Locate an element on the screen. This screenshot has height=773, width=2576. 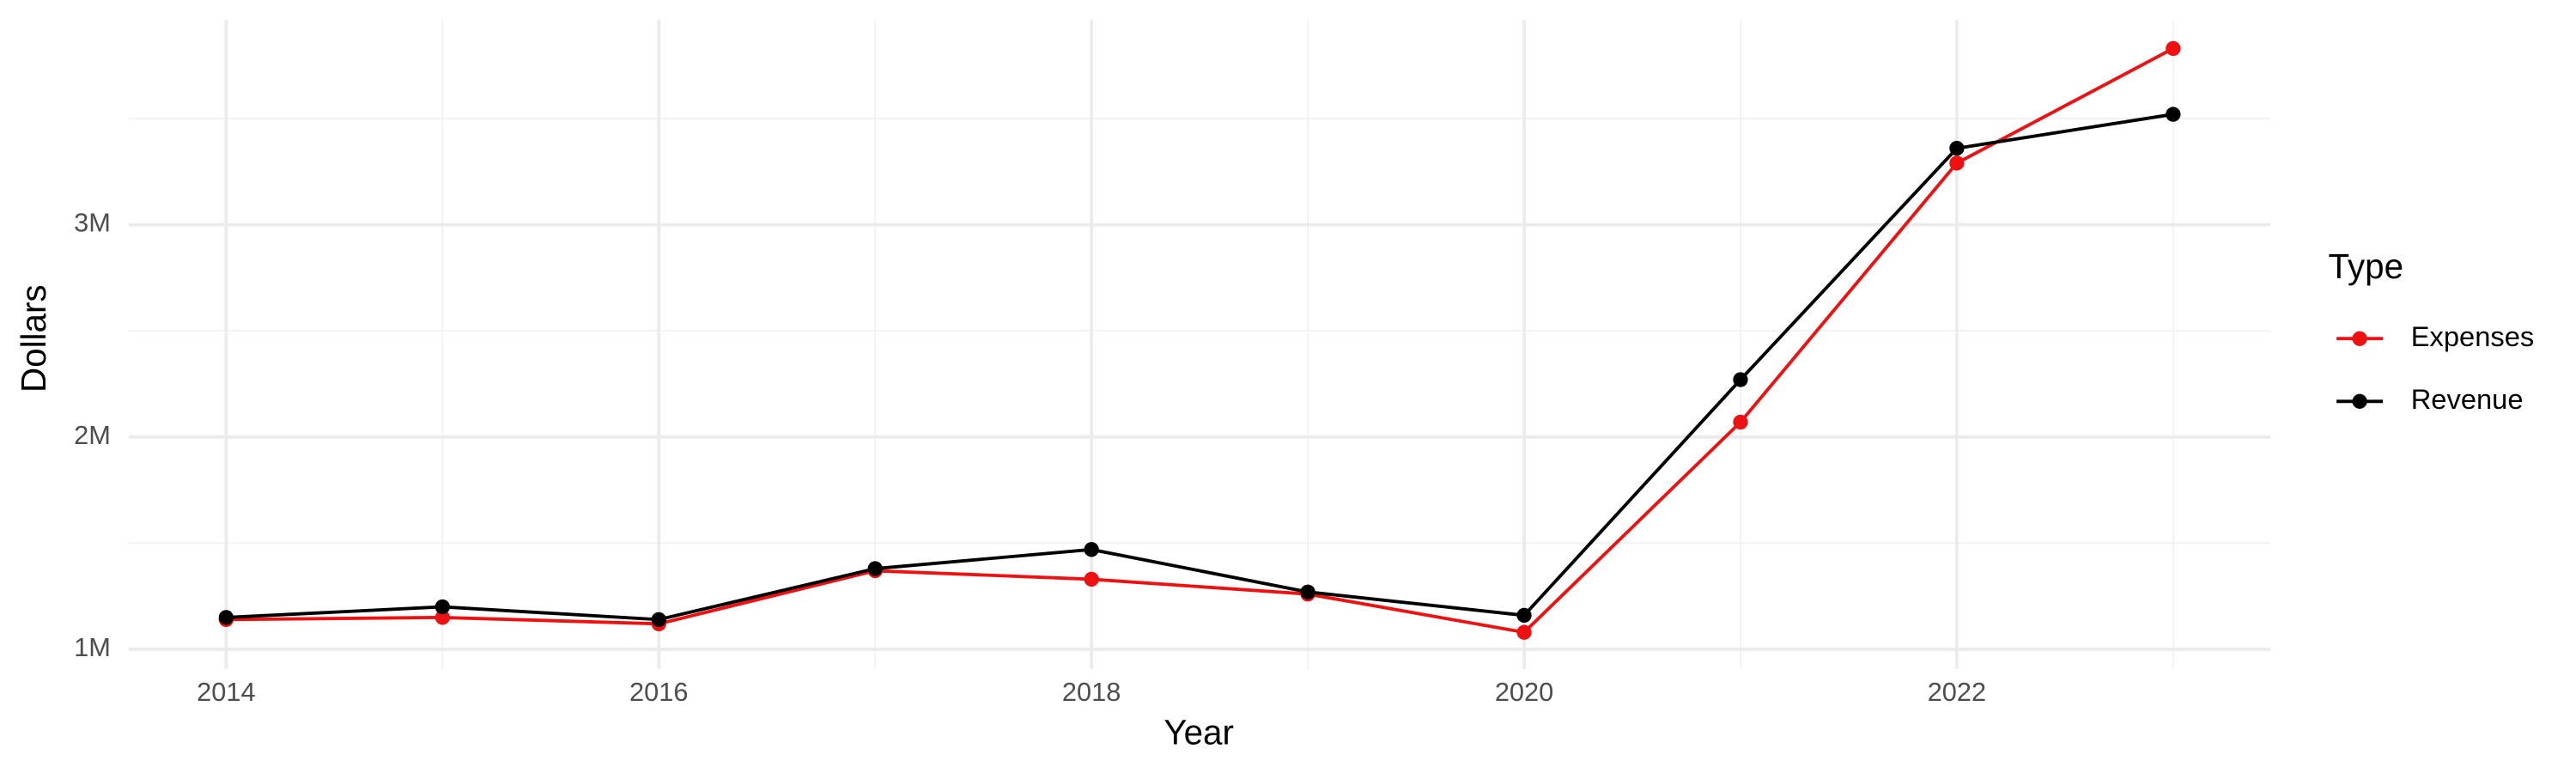
x-tick-label: 2016 is located at coordinates (658, 692).